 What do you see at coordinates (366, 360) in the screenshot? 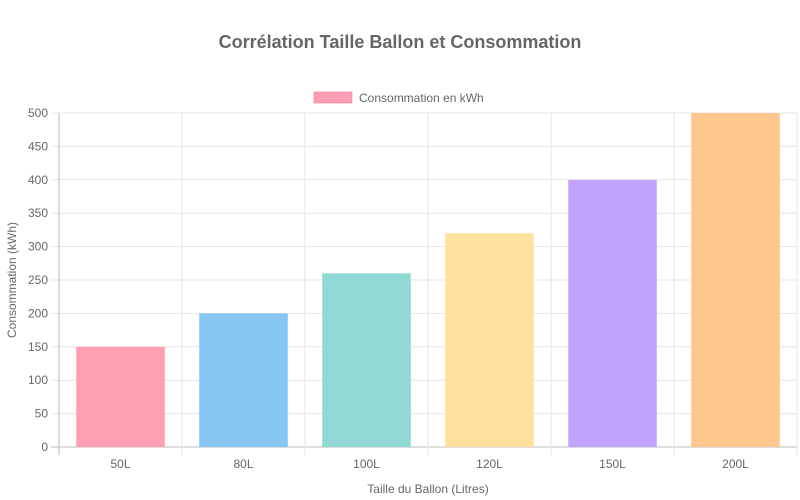
I see `bar-100L` at bounding box center [366, 360].